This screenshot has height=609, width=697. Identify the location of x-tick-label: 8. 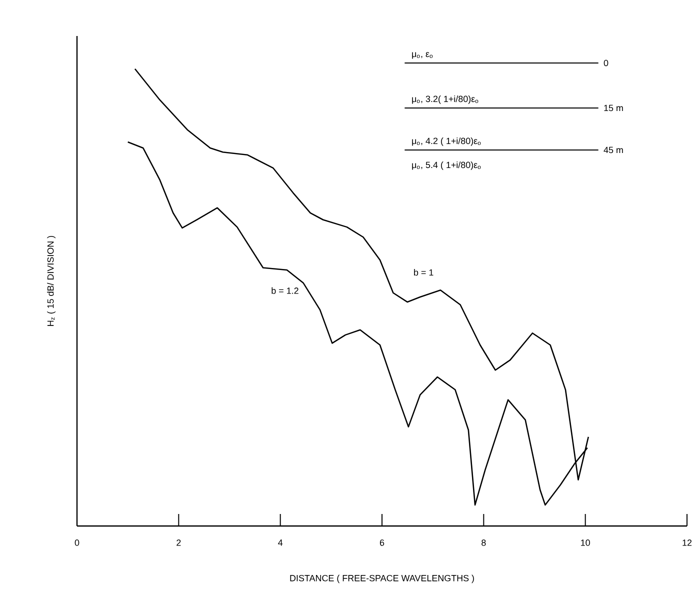
(484, 543).